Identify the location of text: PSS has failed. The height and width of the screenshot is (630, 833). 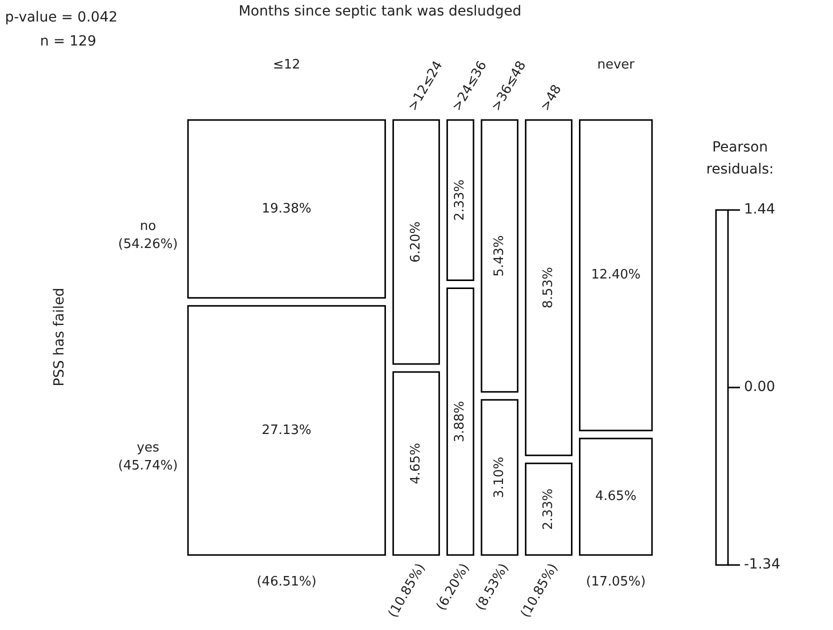
(60, 337).